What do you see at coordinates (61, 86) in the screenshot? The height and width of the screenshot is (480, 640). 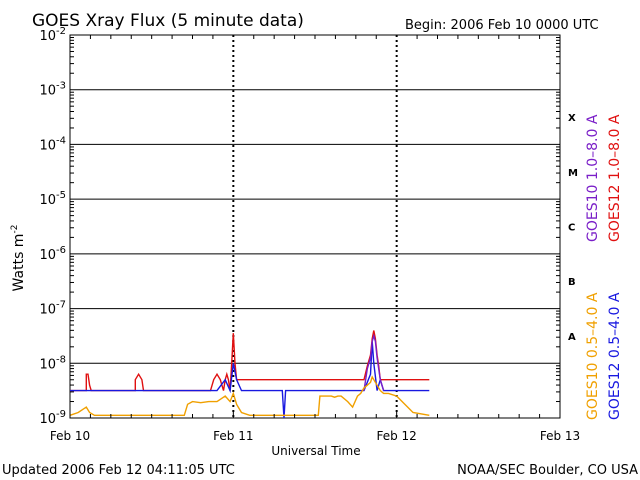 I see `y-tick-exponent: -3` at bounding box center [61, 86].